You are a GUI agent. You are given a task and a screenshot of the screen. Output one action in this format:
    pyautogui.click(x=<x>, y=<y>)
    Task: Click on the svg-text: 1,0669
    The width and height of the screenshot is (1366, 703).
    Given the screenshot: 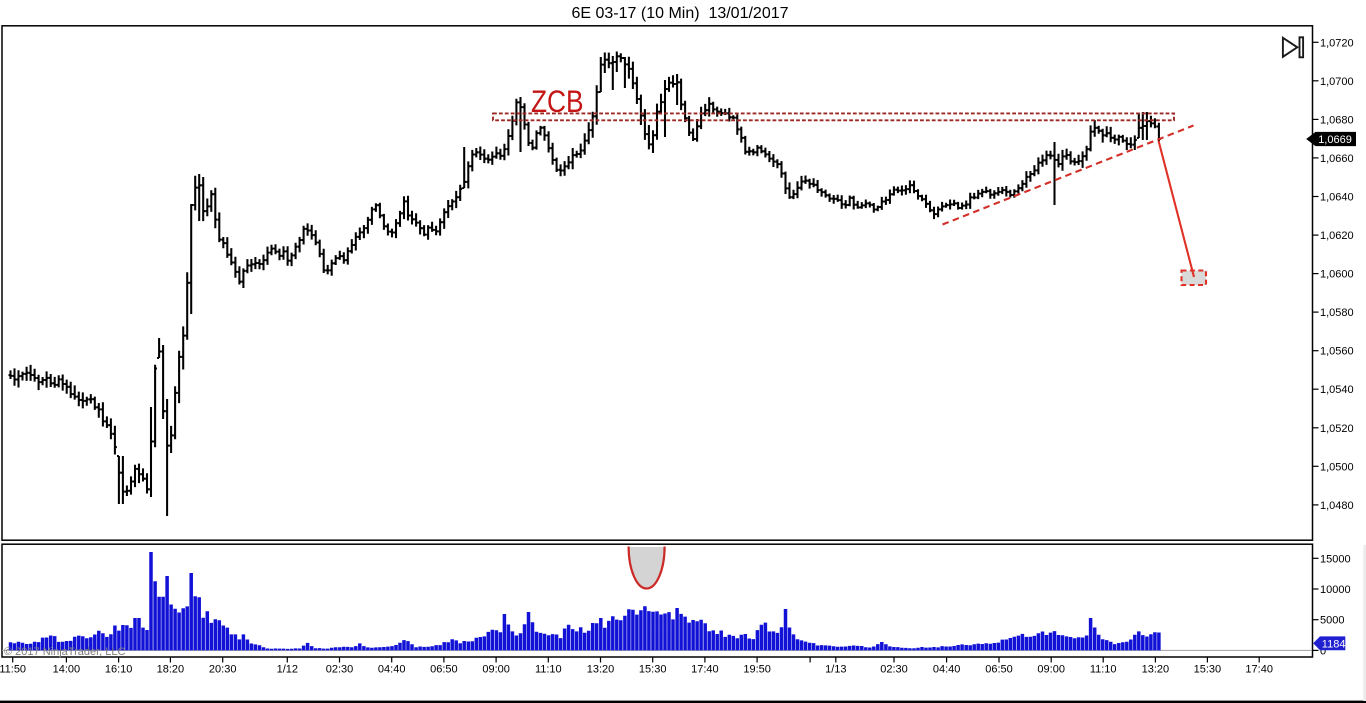 What is the action you would take?
    pyautogui.click(x=1335, y=140)
    